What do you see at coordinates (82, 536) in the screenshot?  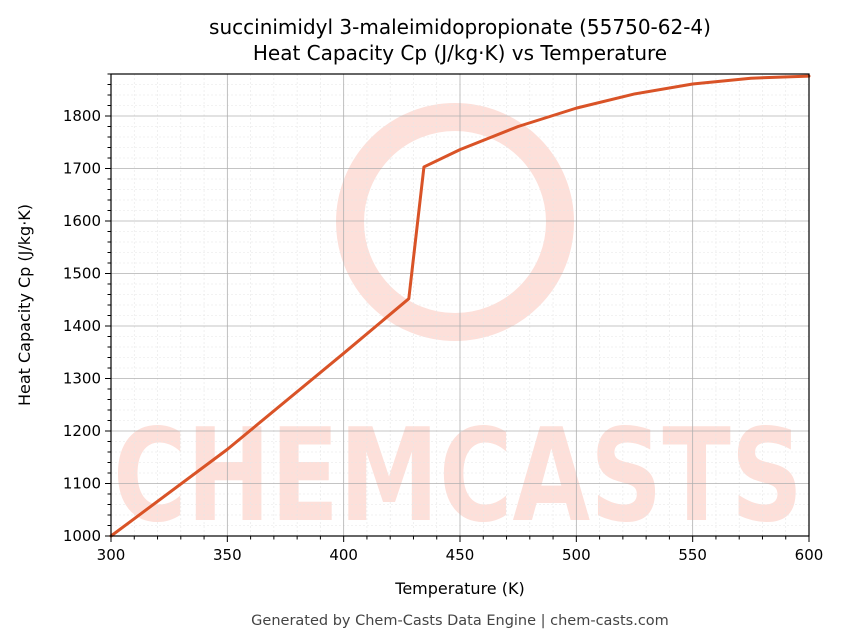 I see `y-tick-label: 1000` at bounding box center [82, 536].